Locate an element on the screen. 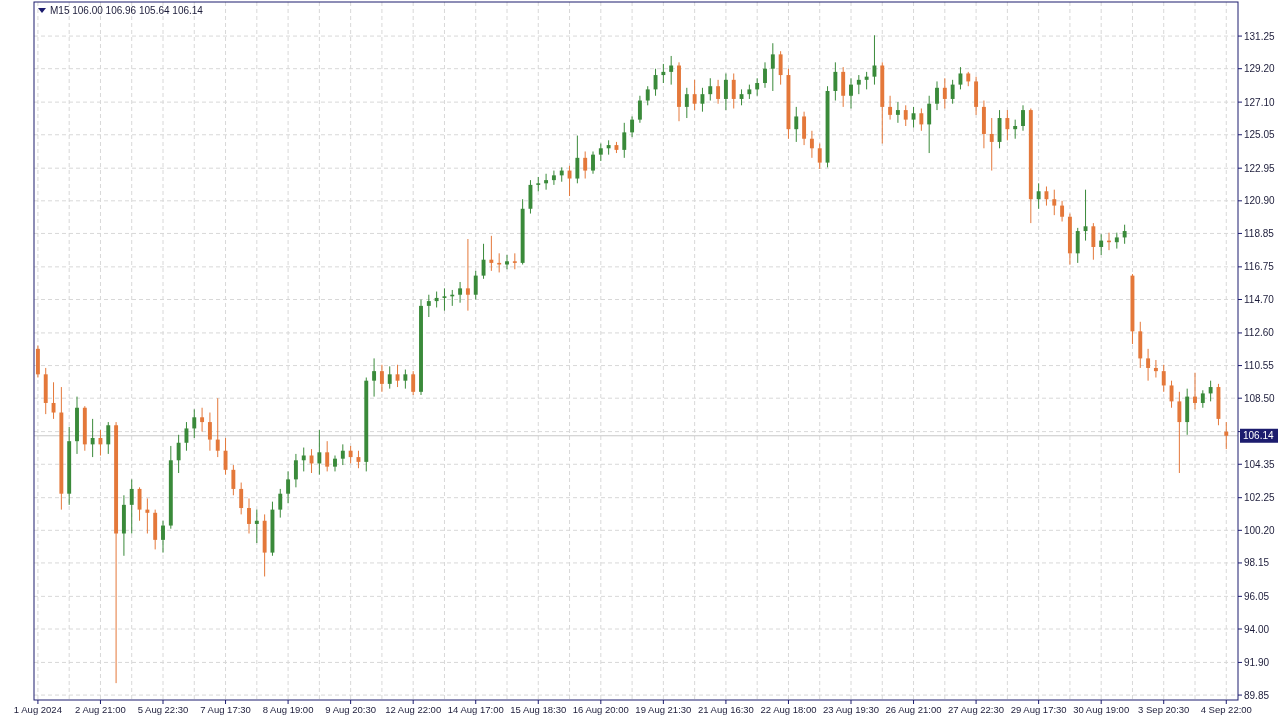 Image resolution: width=1280 pixels, height=720 pixels. x-tick-label: 30 Aug 19:00 is located at coordinates (1101, 709).